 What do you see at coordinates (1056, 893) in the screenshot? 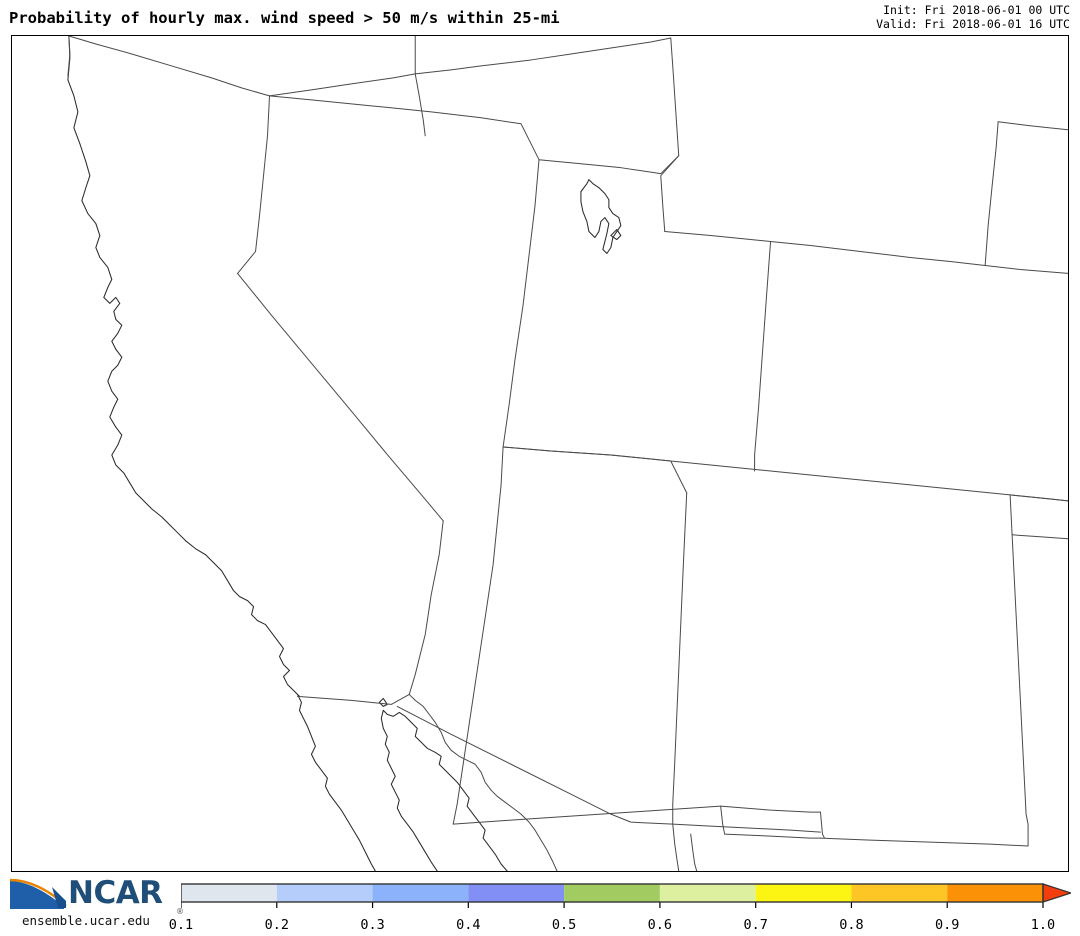
I see `colorbar-extend-arrow` at bounding box center [1056, 893].